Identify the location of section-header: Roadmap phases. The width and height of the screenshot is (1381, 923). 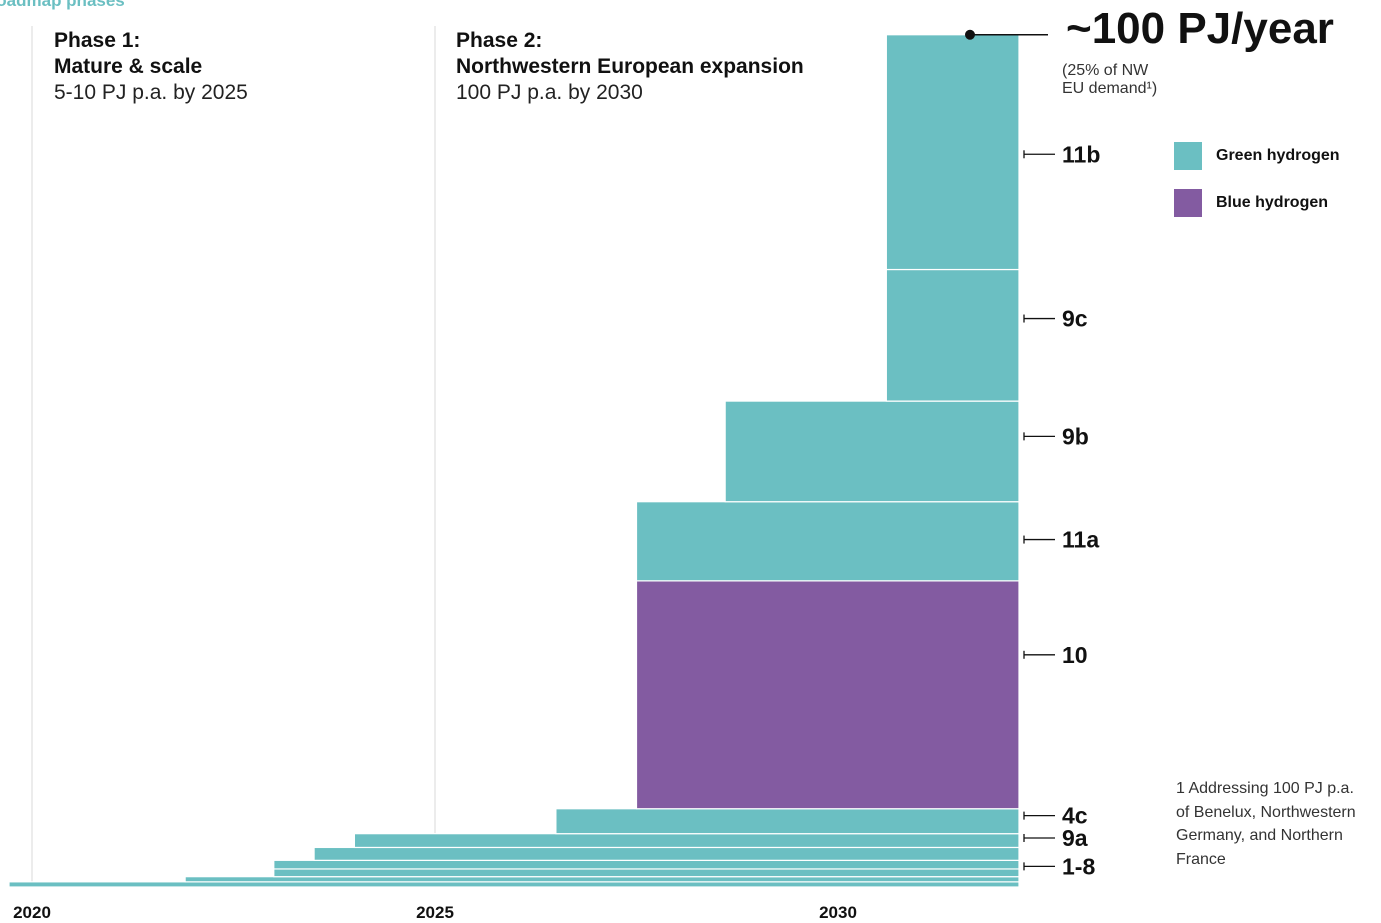
(62, 5).